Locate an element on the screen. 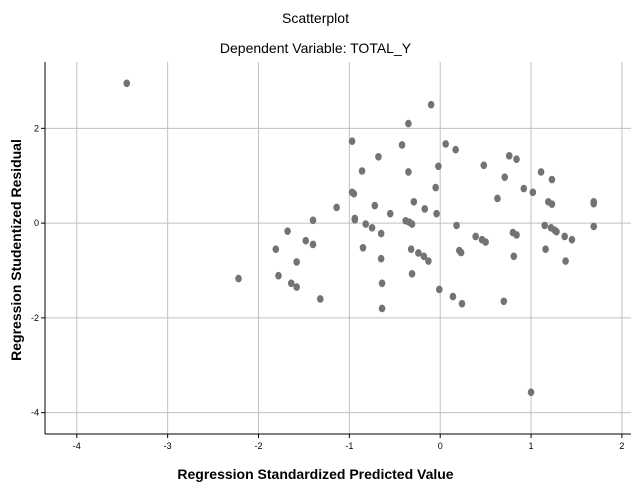 This screenshot has height=482, width=631. x-tick-label: -2 is located at coordinates (258, 446).